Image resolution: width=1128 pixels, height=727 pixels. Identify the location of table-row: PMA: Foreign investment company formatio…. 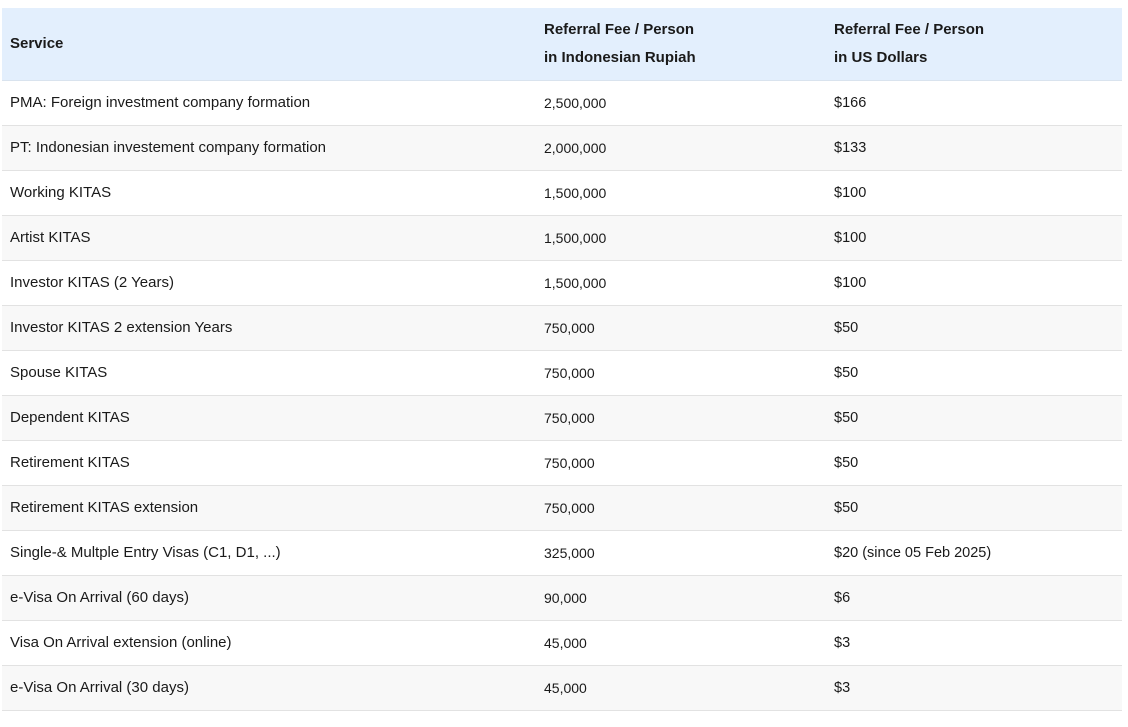
(562, 103).